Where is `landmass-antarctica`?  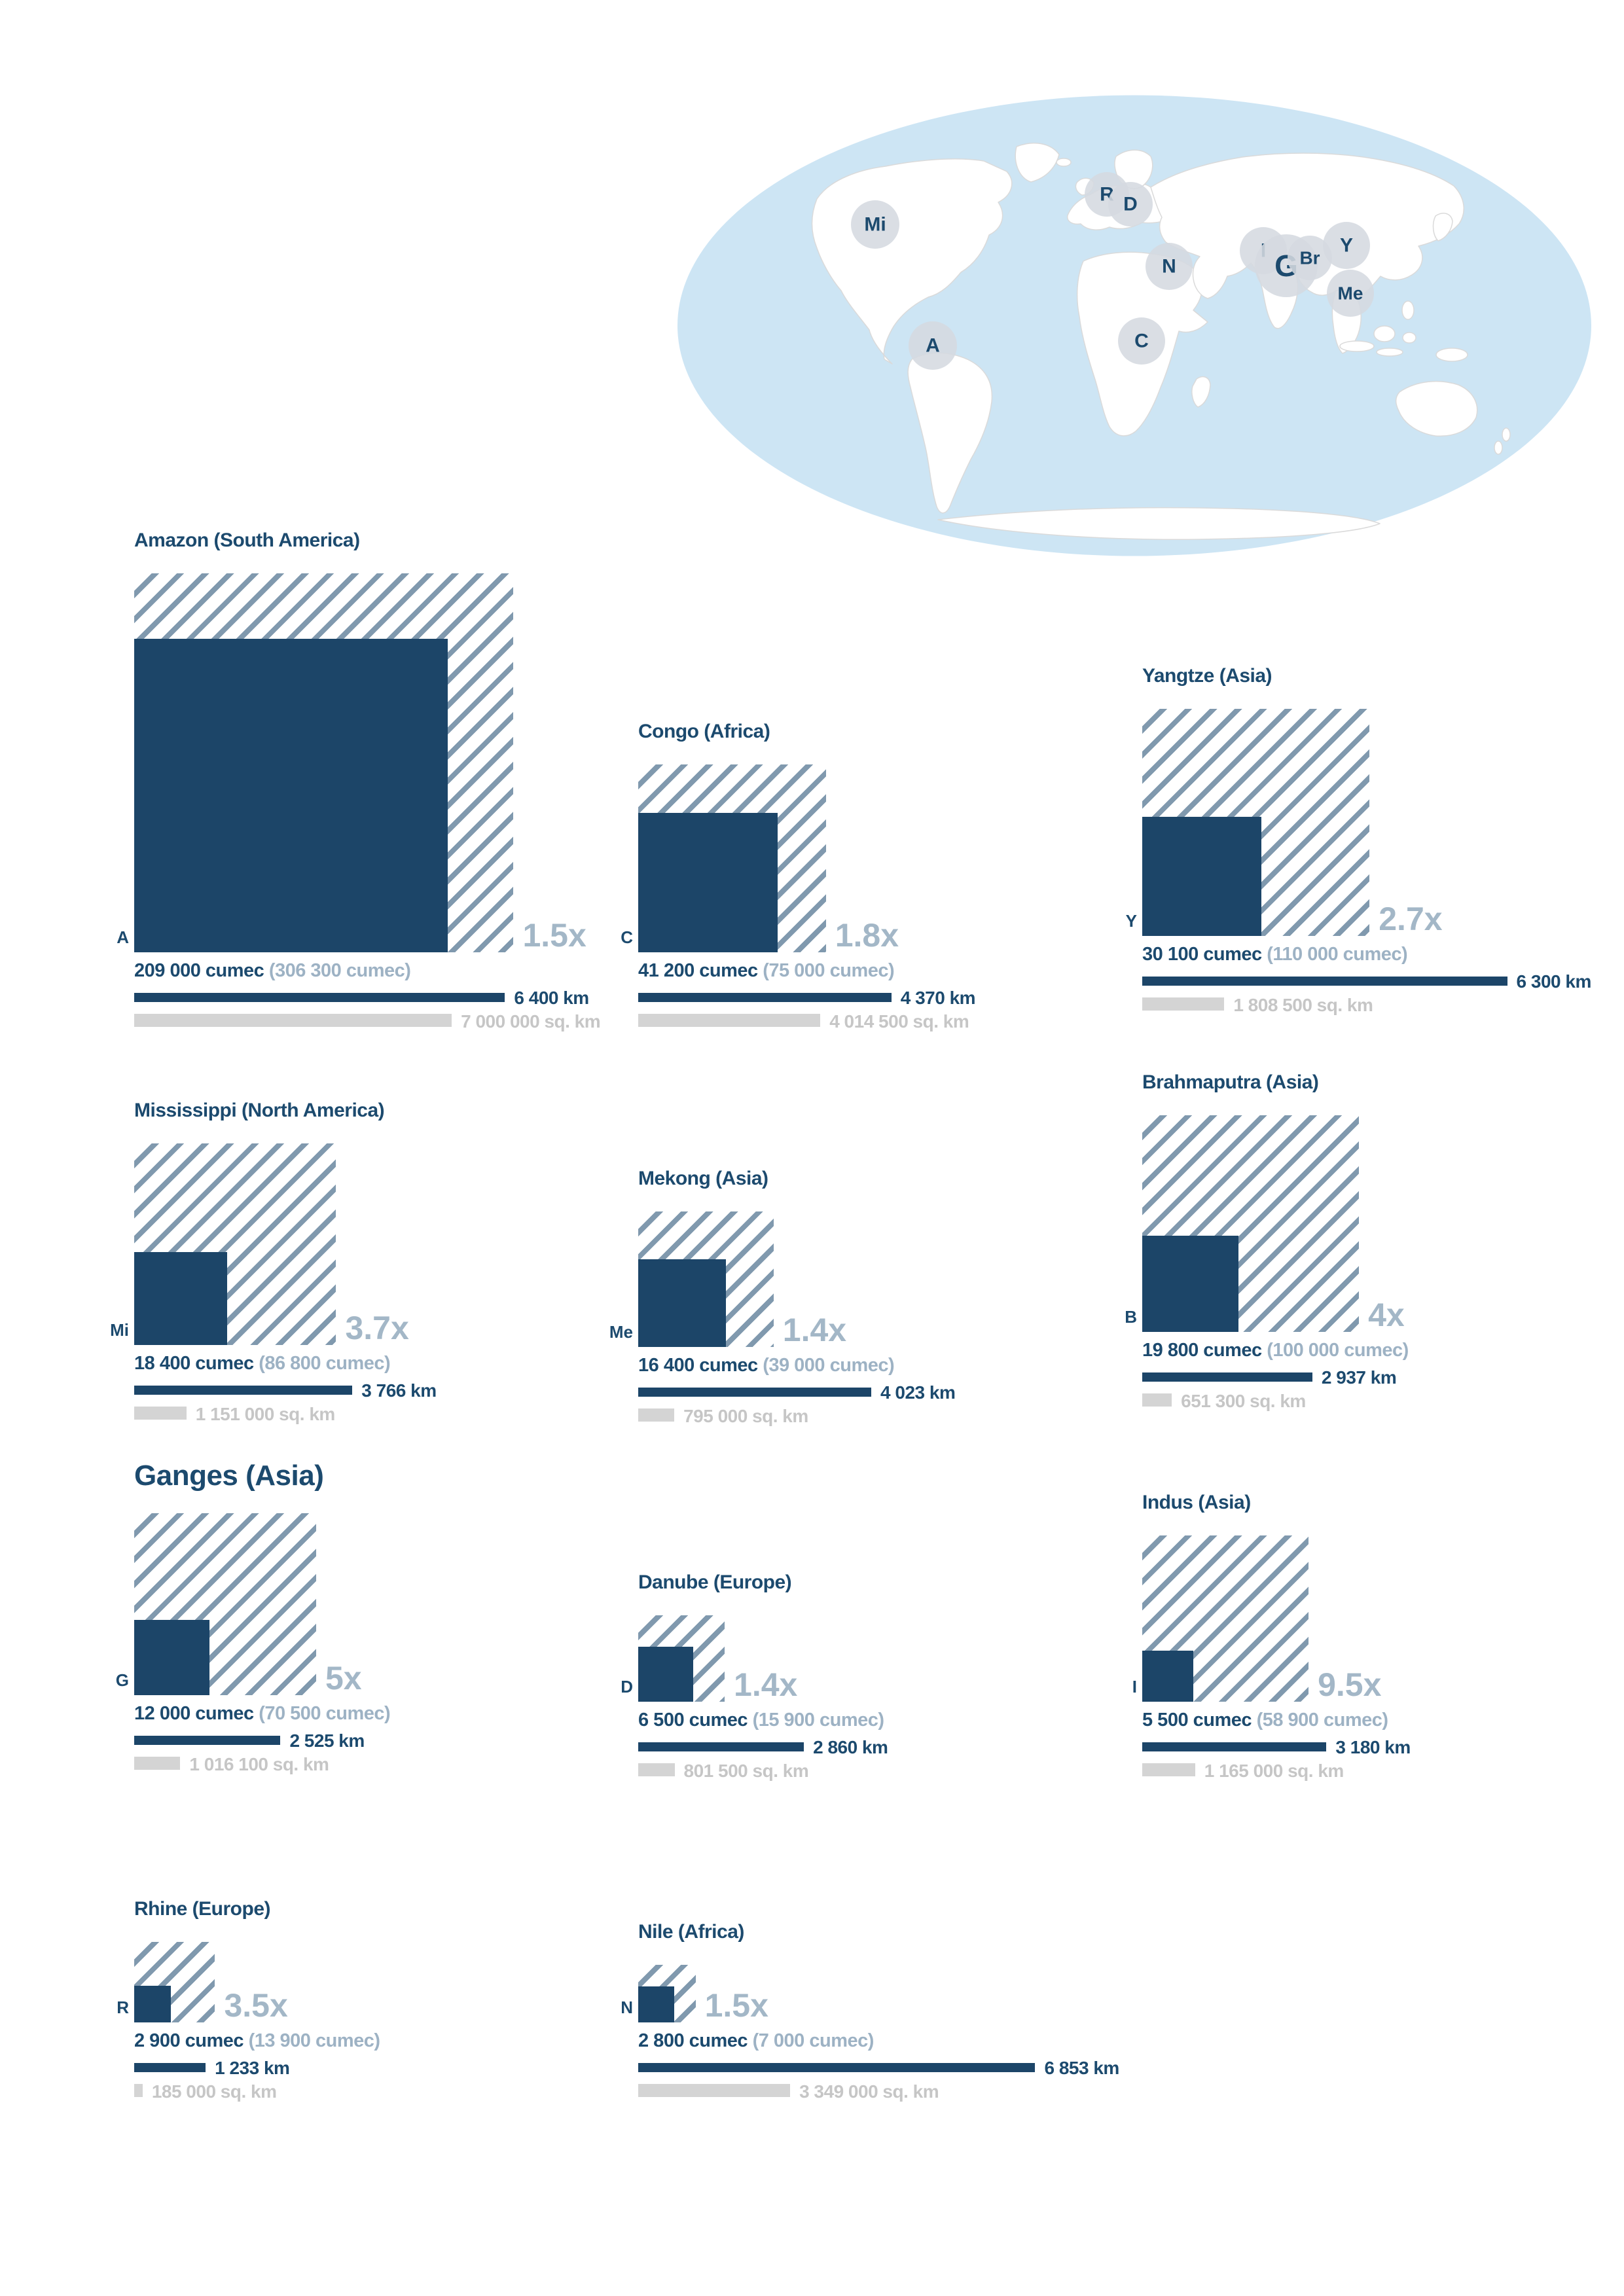 landmass-antarctica is located at coordinates (1158, 523).